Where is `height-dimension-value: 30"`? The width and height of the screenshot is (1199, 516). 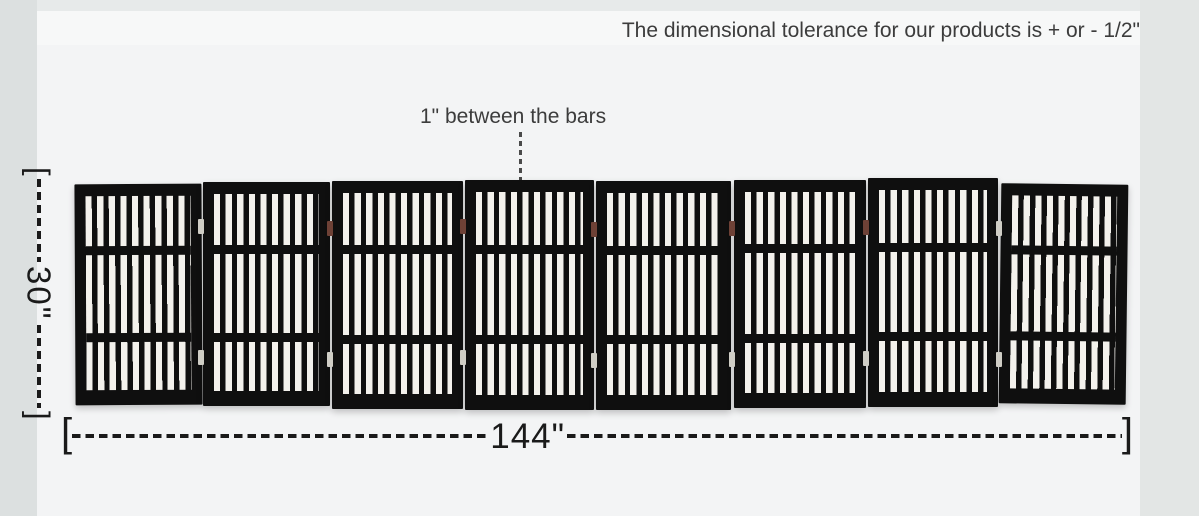
height-dimension-value: 30" is located at coordinates (39, 293).